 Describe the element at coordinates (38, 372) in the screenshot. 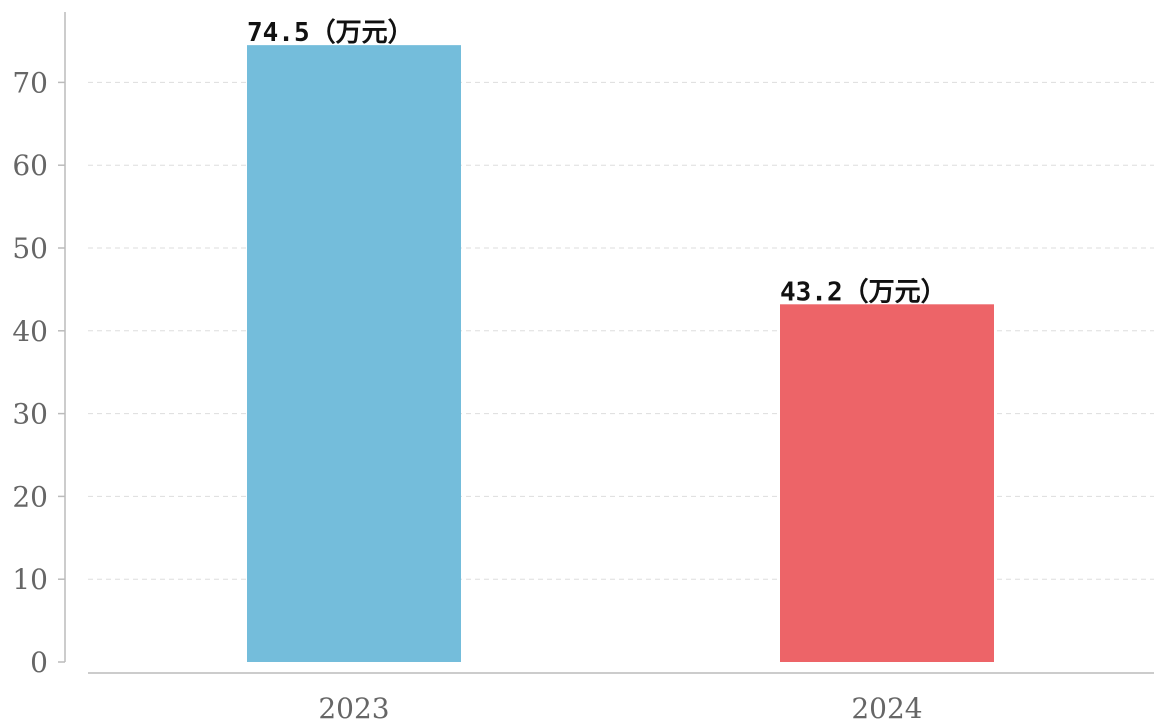

I see `y-axis-ticks: 0 10 20 30 40 50 60 70` at that location.